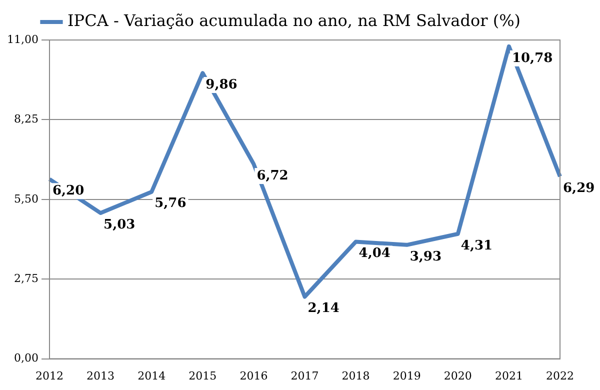  What do you see at coordinates (49, 375) in the screenshot?
I see `x-tick-label: 2012` at bounding box center [49, 375].